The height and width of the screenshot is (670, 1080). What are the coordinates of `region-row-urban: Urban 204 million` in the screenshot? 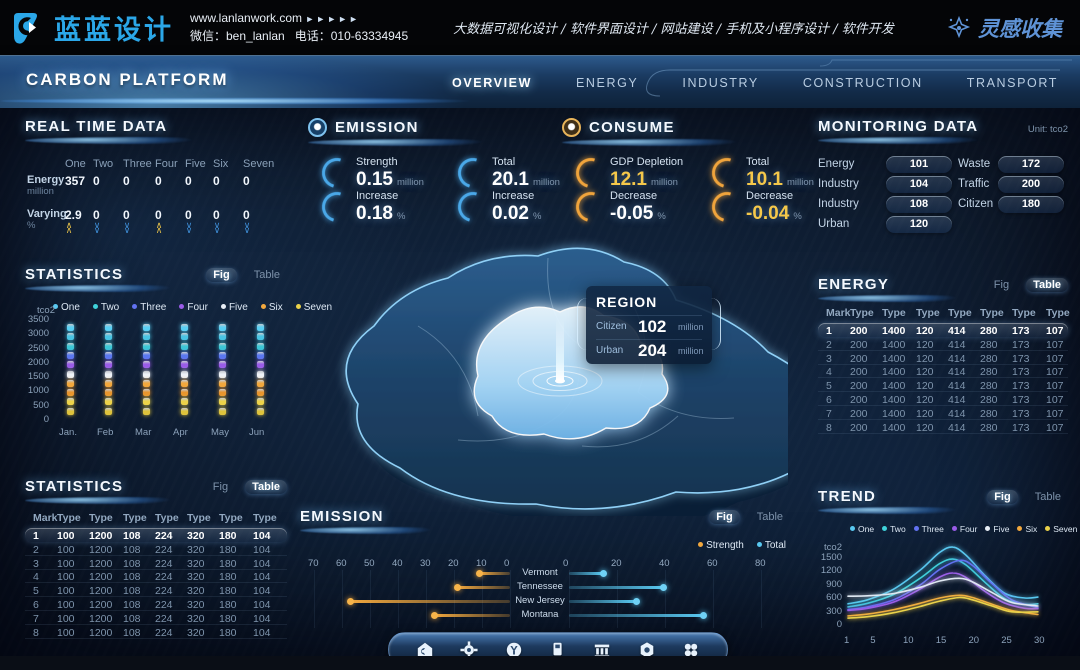 It's located at (650, 349).